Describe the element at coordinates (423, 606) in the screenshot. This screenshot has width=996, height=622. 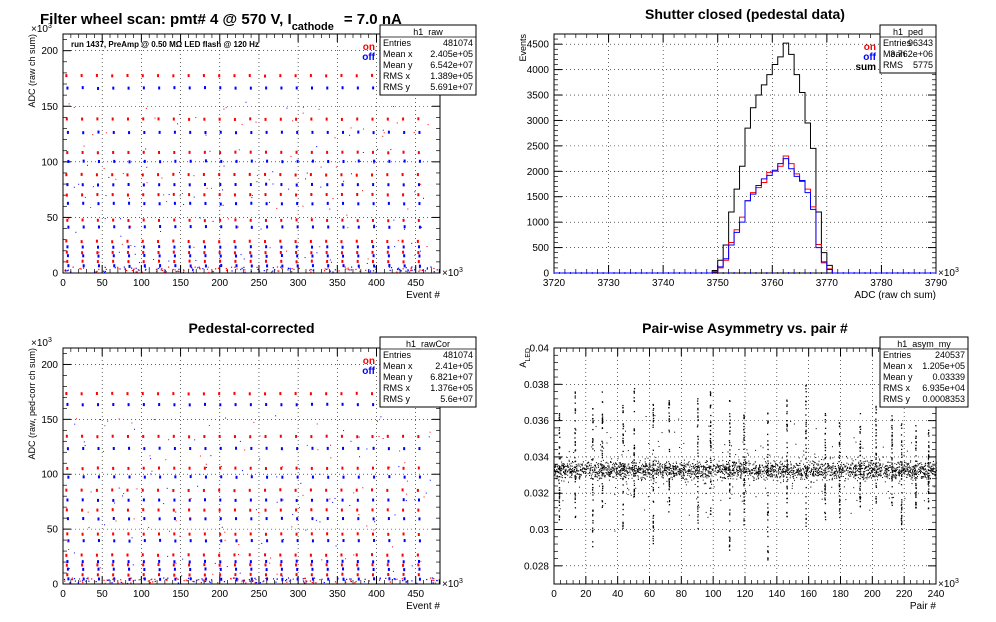
I see `x-axis-title: Event #` at that location.